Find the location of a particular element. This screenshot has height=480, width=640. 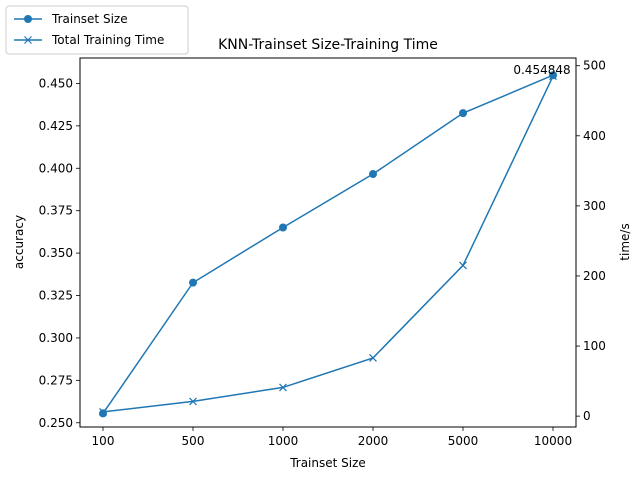

y-right-tick-label: 0 is located at coordinates (587, 416).